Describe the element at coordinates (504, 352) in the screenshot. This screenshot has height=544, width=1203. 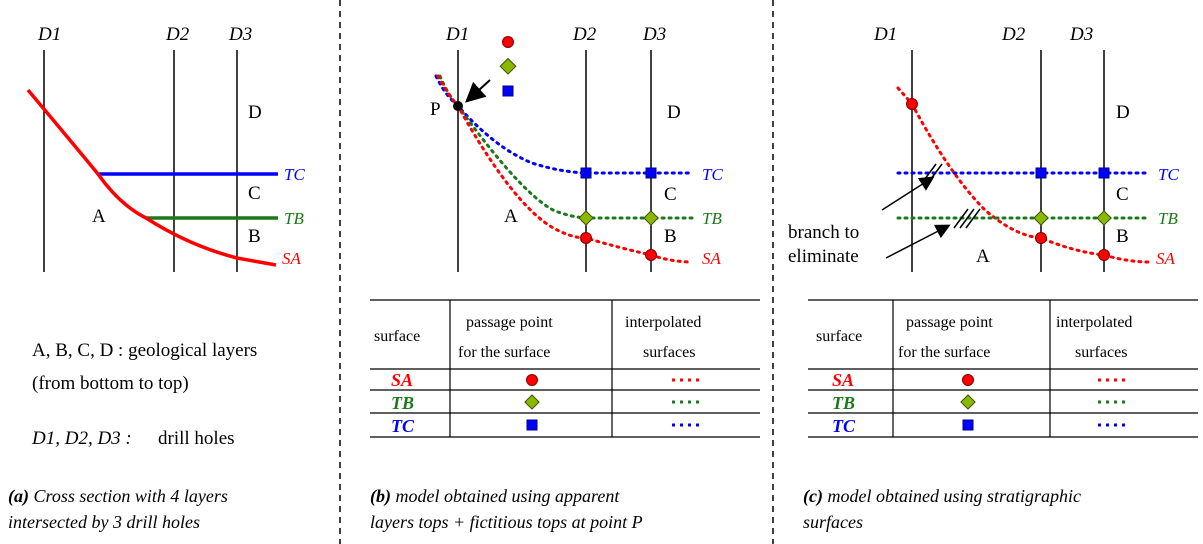
I see `table-b-header-passage2: for the surface` at that location.